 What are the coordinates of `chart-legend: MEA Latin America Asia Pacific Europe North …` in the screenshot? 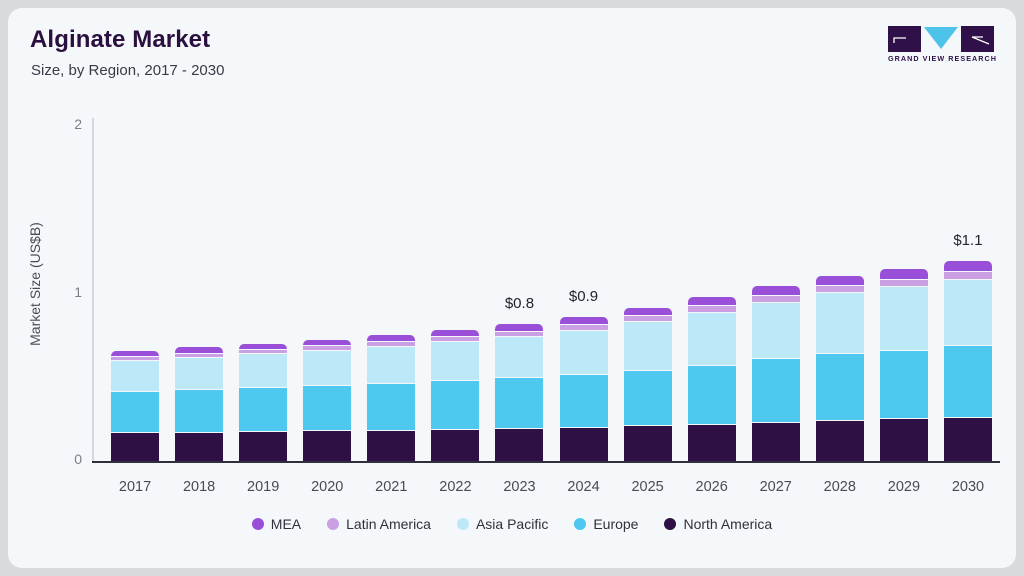 It's located at (512, 524).